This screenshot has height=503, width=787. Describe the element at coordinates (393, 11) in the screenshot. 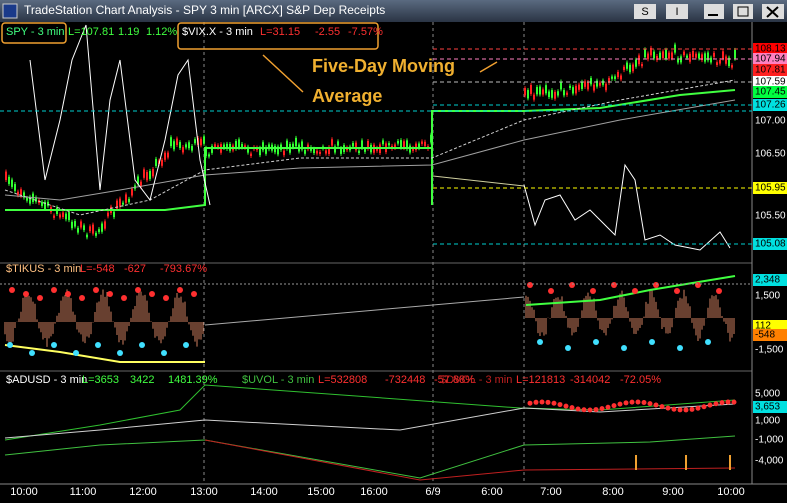

I see `title-bar` at that location.